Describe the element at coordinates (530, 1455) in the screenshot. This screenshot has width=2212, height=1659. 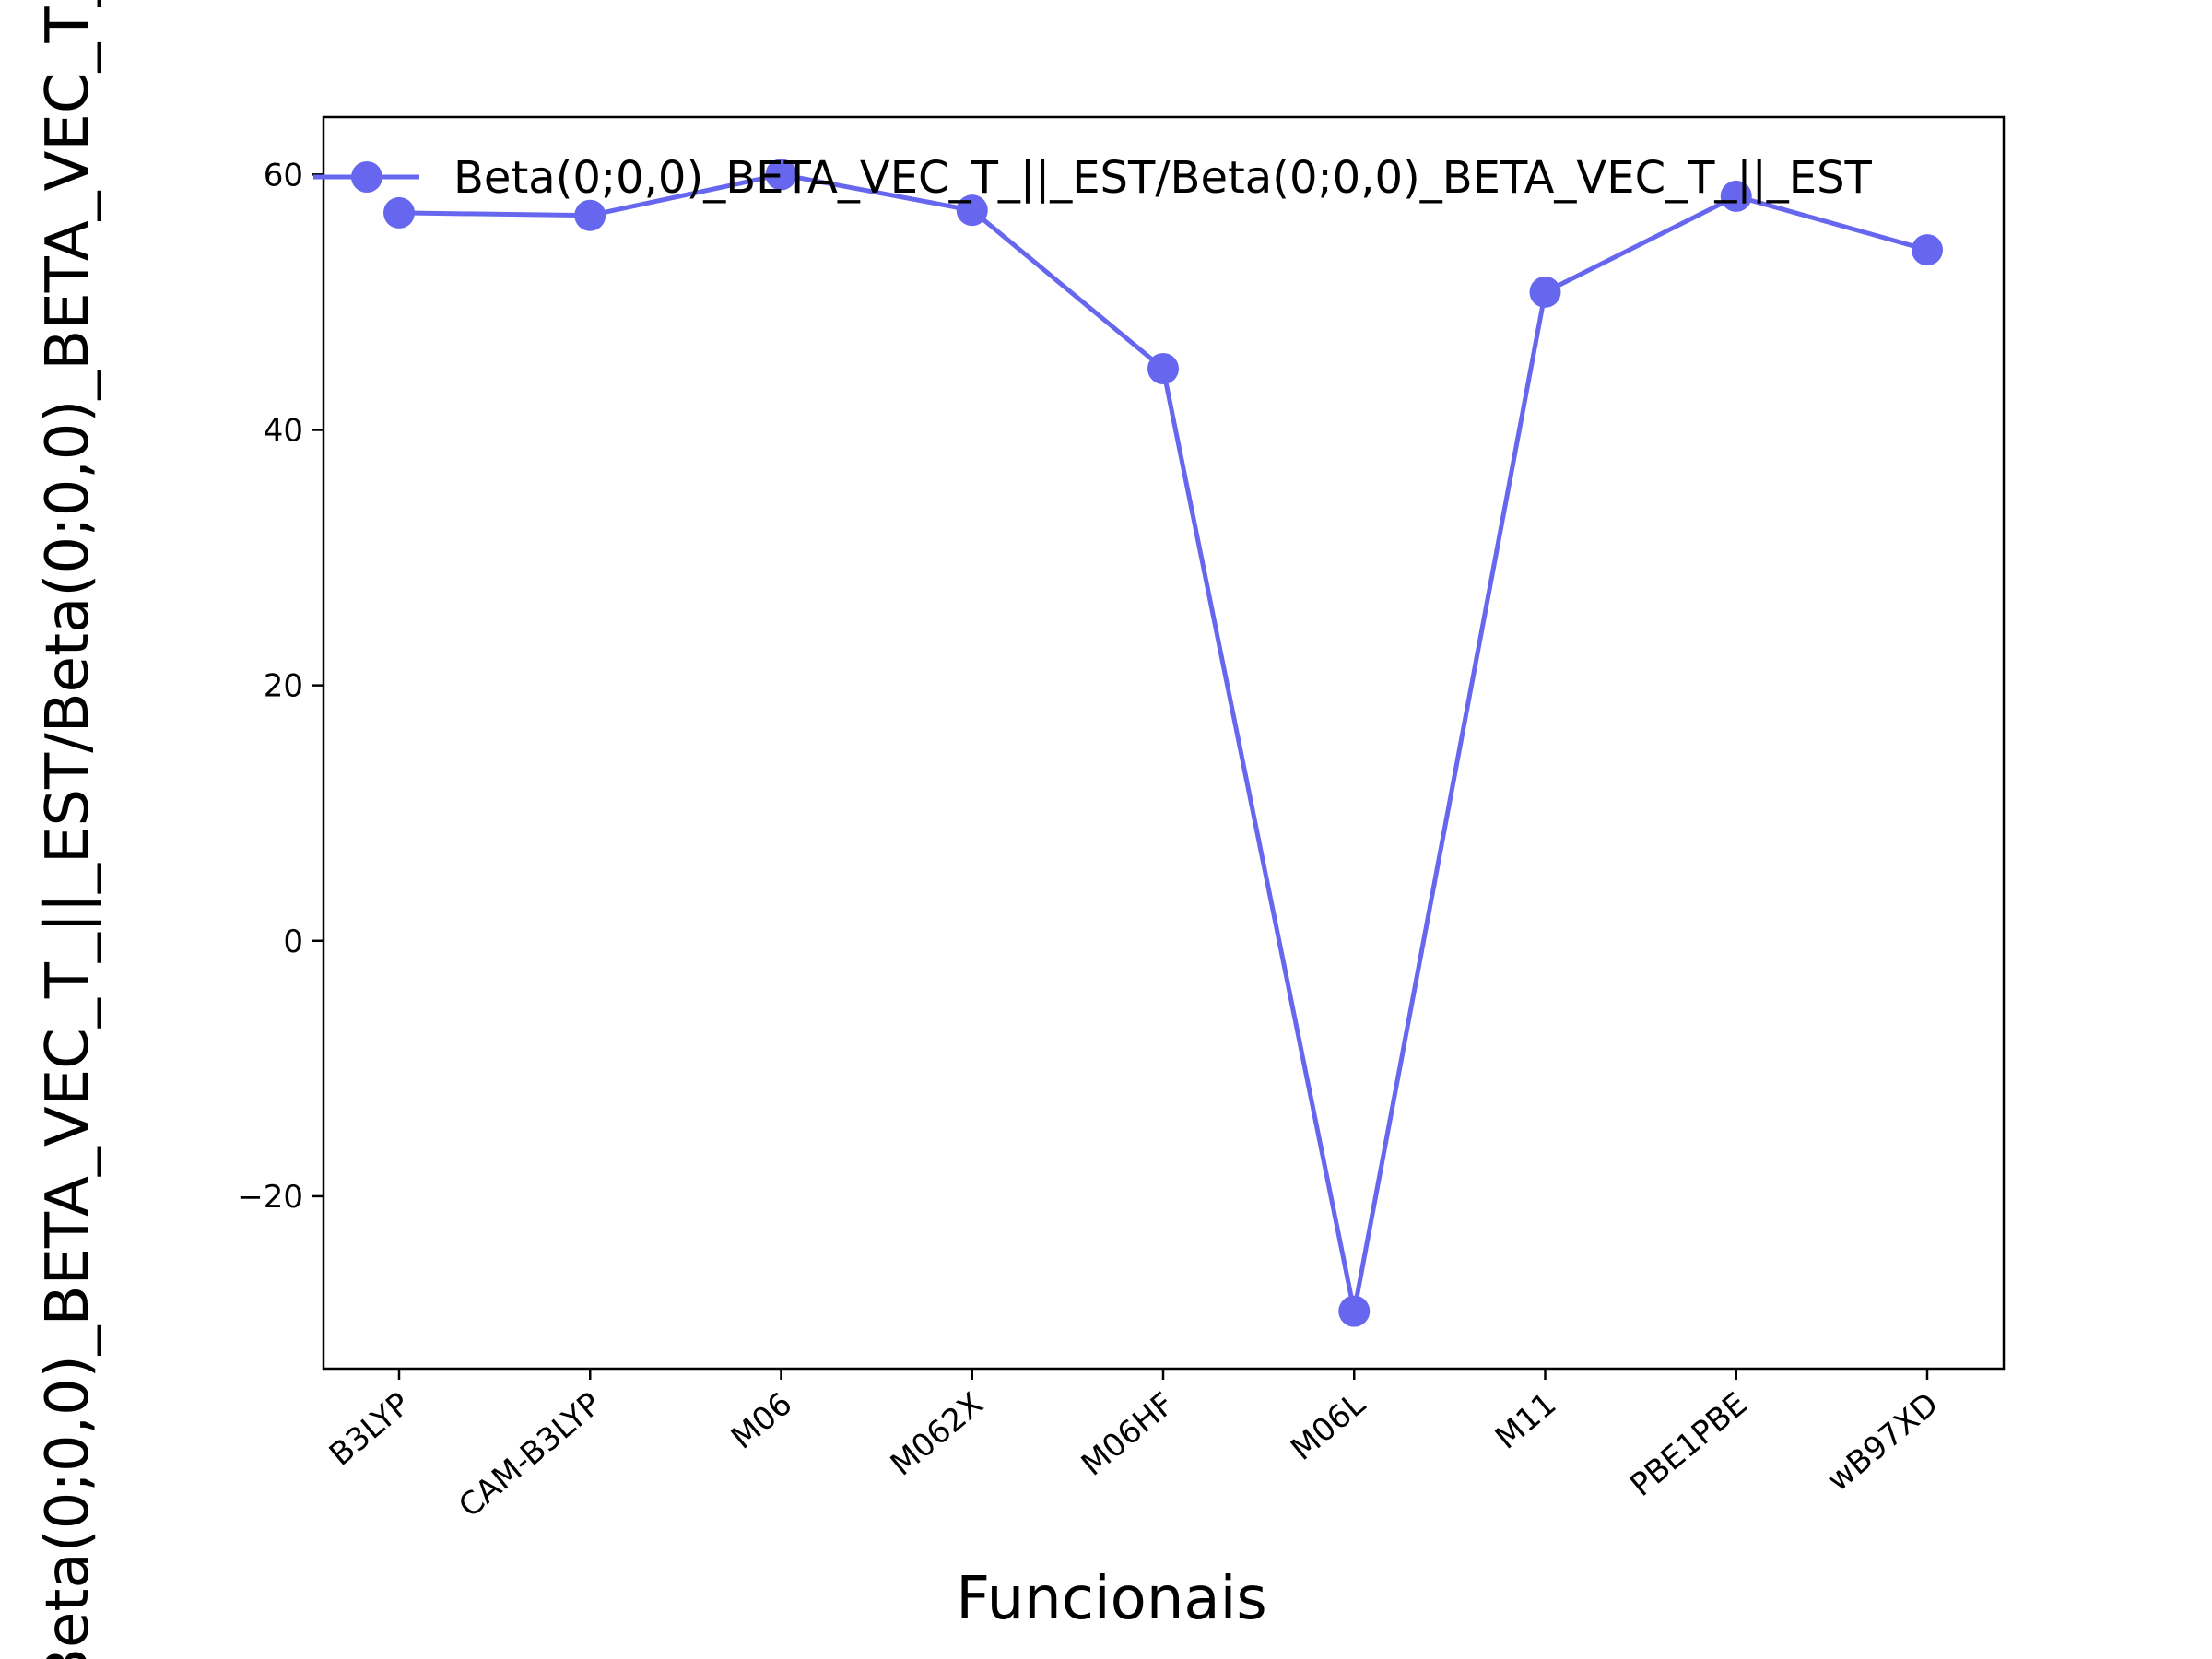
I see `x-tick-label: CAM-B3LYP` at that location.